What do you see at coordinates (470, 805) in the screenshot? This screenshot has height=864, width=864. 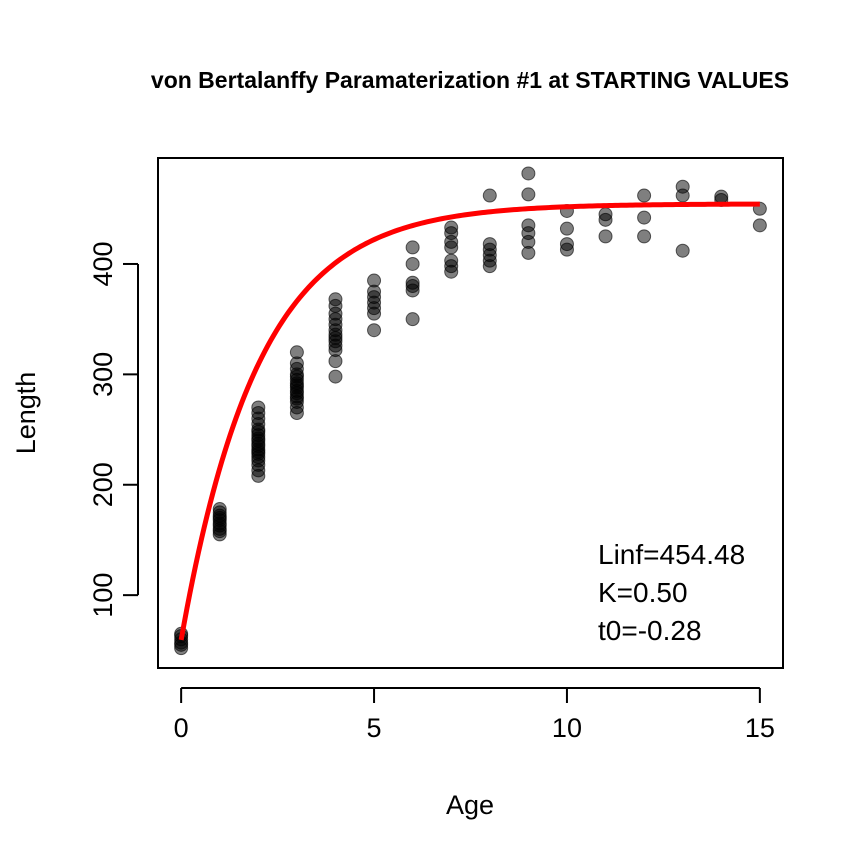 I see `x-axis-label: Age` at bounding box center [470, 805].